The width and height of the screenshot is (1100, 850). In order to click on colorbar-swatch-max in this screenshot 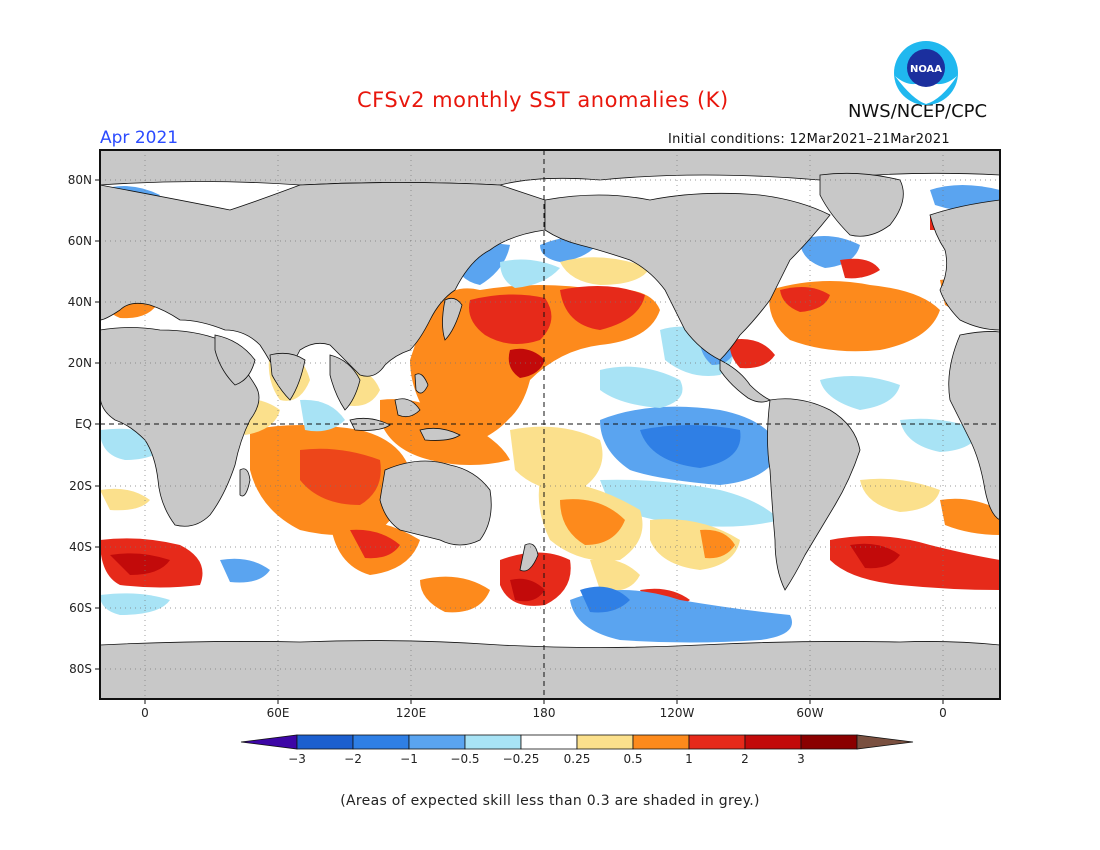, I will do `click(885, 742)`.